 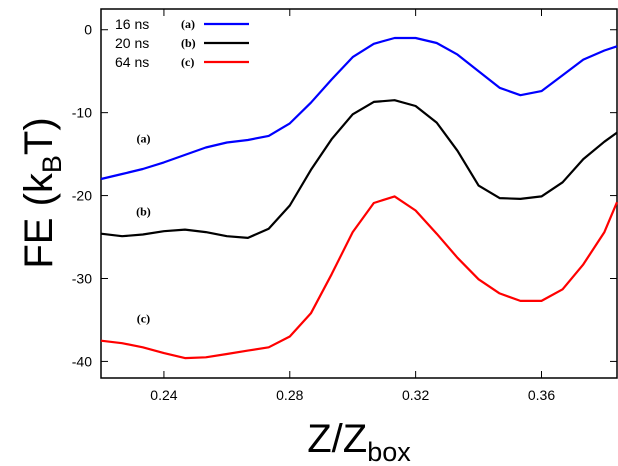 What do you see at coordinates (188, 24) in the screenshot?
I see `legend-tag-1: (a)` at bounding box center [188, 24].